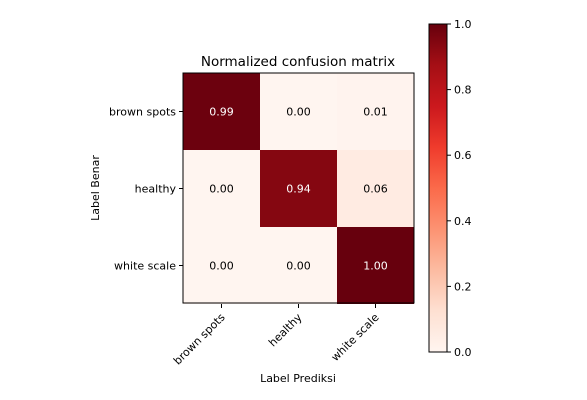  I want to click on cell-value-label: 0.06, so click(375, 189).